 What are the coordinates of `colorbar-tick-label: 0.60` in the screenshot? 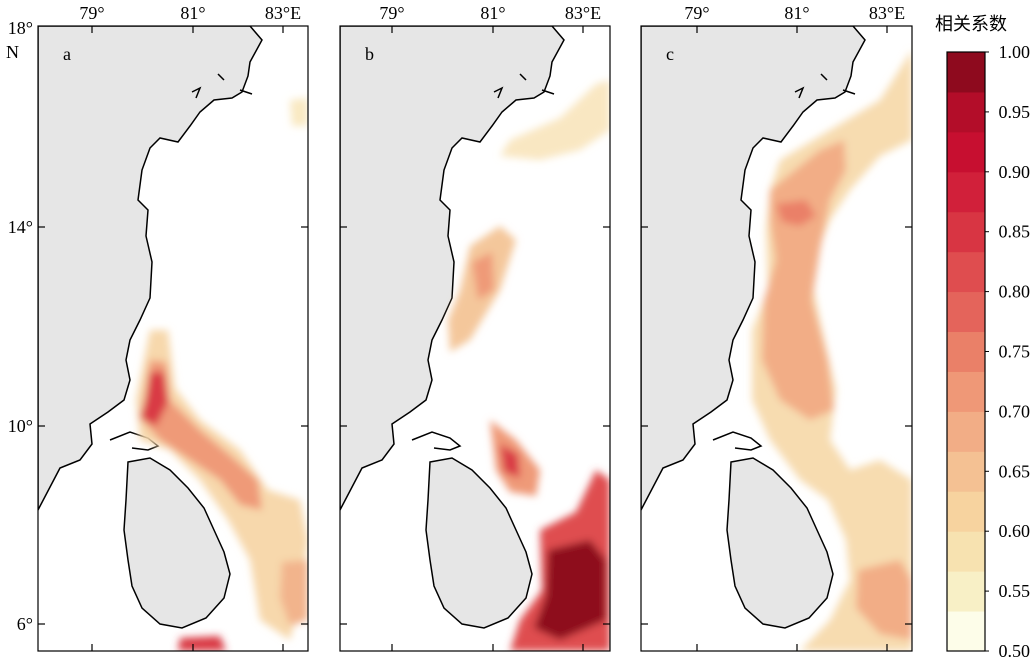 It's located at (1015, 531).